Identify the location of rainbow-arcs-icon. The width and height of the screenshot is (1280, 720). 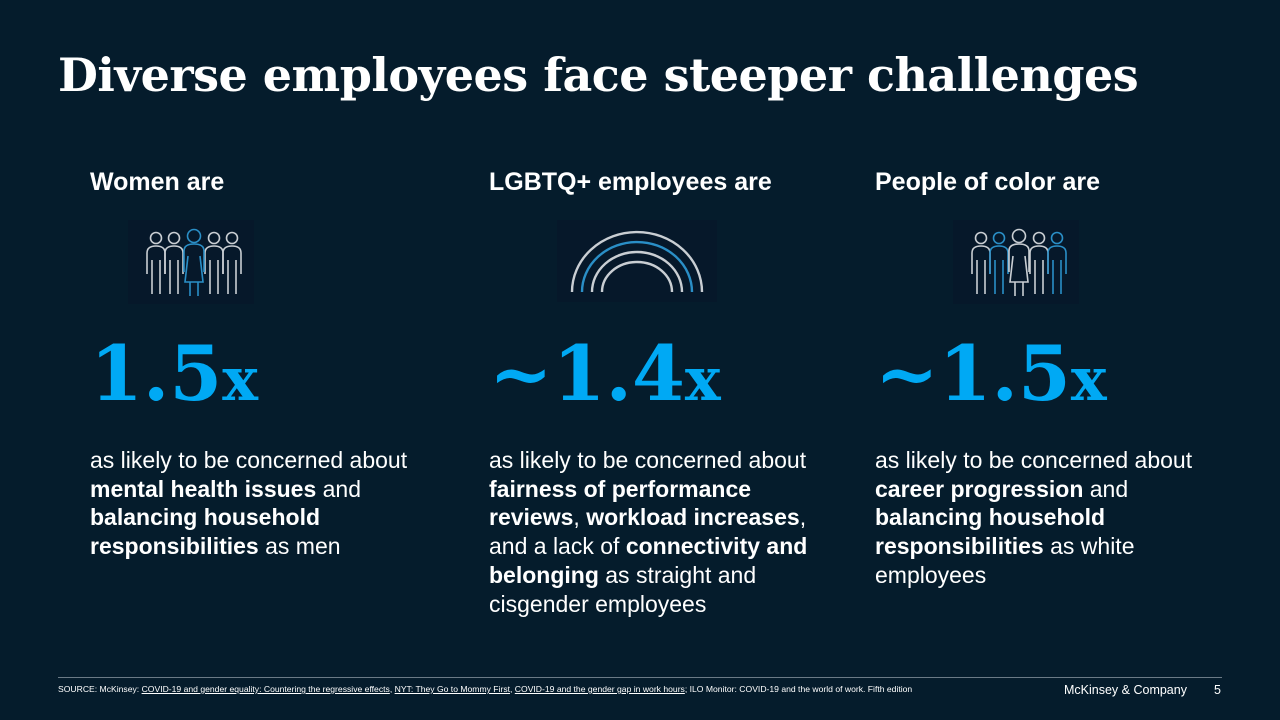
(637, 261).